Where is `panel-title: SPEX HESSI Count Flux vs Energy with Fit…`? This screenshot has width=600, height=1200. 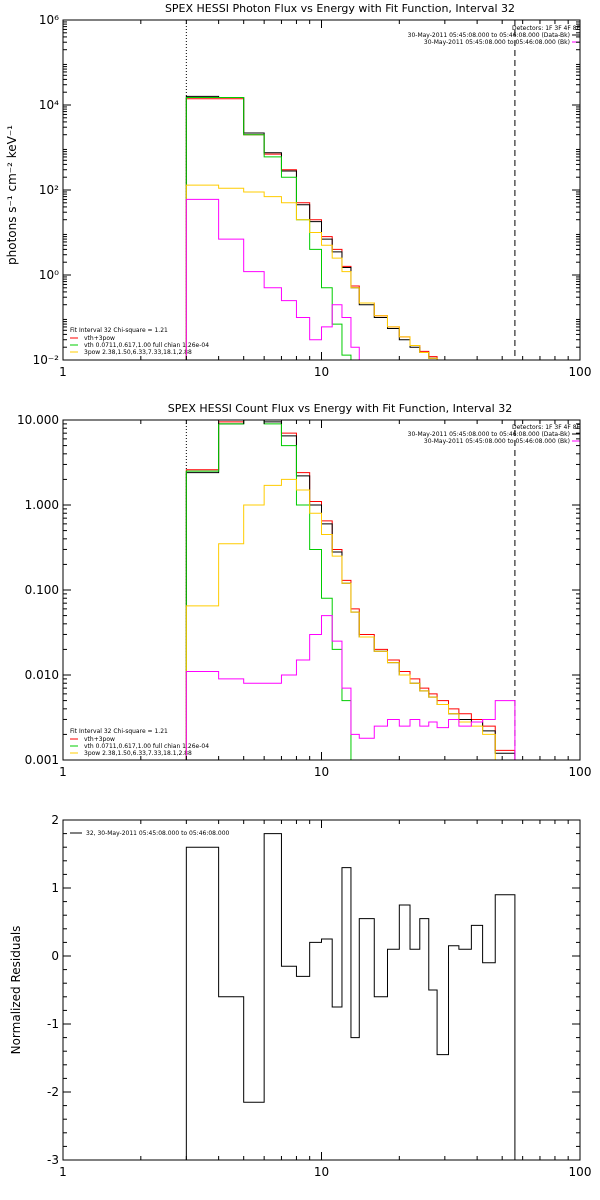
panel-title: SPEX HESSI Count Flux vs Energy with Fit… is located at coordinates (340, 408).